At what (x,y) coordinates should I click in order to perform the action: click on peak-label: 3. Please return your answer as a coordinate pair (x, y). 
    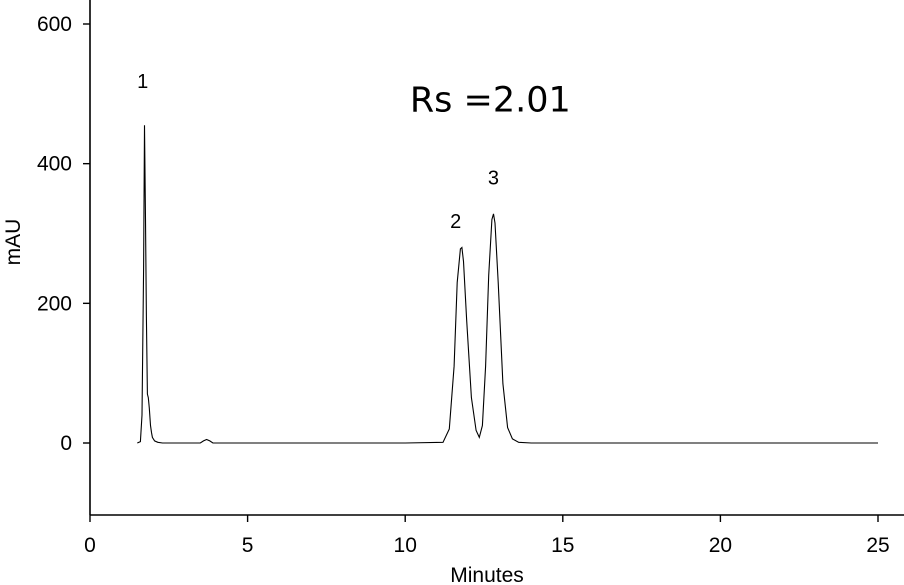
    Looking at the image, I should click on (493, 179).